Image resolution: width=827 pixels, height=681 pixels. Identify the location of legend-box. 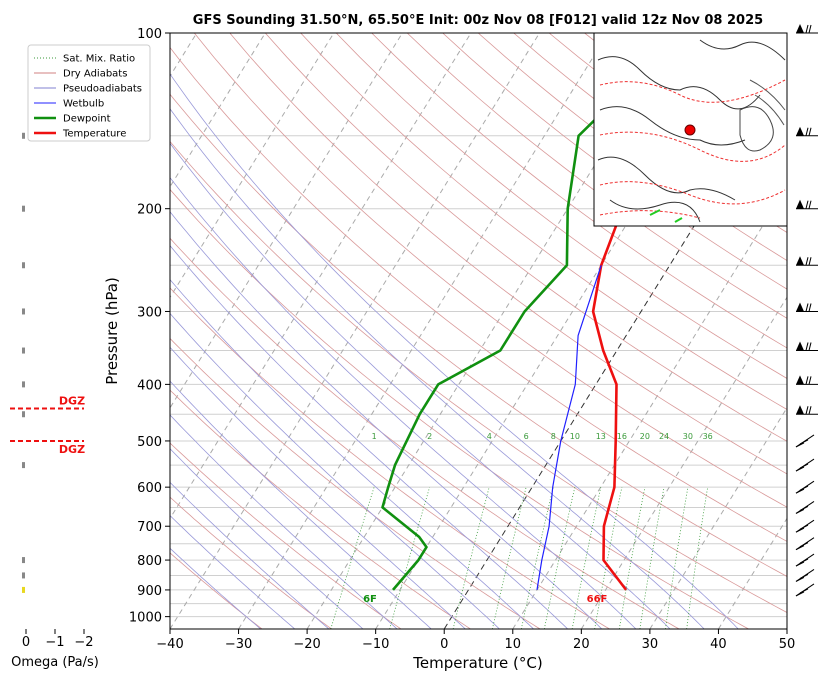
(89, 93).